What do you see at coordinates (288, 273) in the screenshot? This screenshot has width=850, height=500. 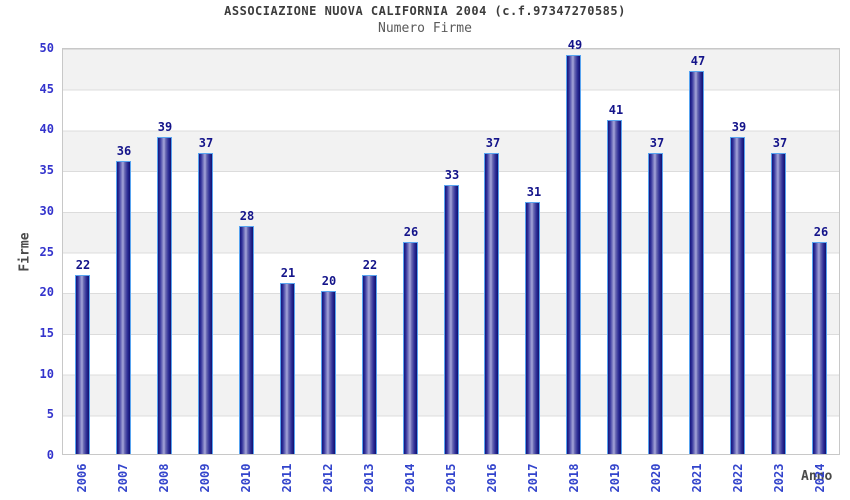 I see `bar-value-label: 21` at bounding box center [288, 273].